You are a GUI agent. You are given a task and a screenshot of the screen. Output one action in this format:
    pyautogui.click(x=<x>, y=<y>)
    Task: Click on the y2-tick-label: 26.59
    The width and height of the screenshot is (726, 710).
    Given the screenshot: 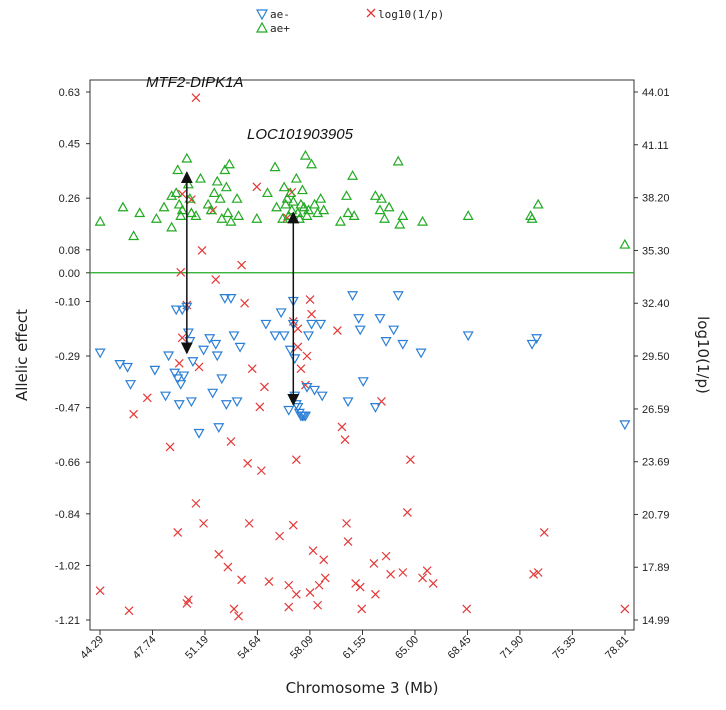 What is the action you would take?
    pyautogui.click(x=656, y=410)
    